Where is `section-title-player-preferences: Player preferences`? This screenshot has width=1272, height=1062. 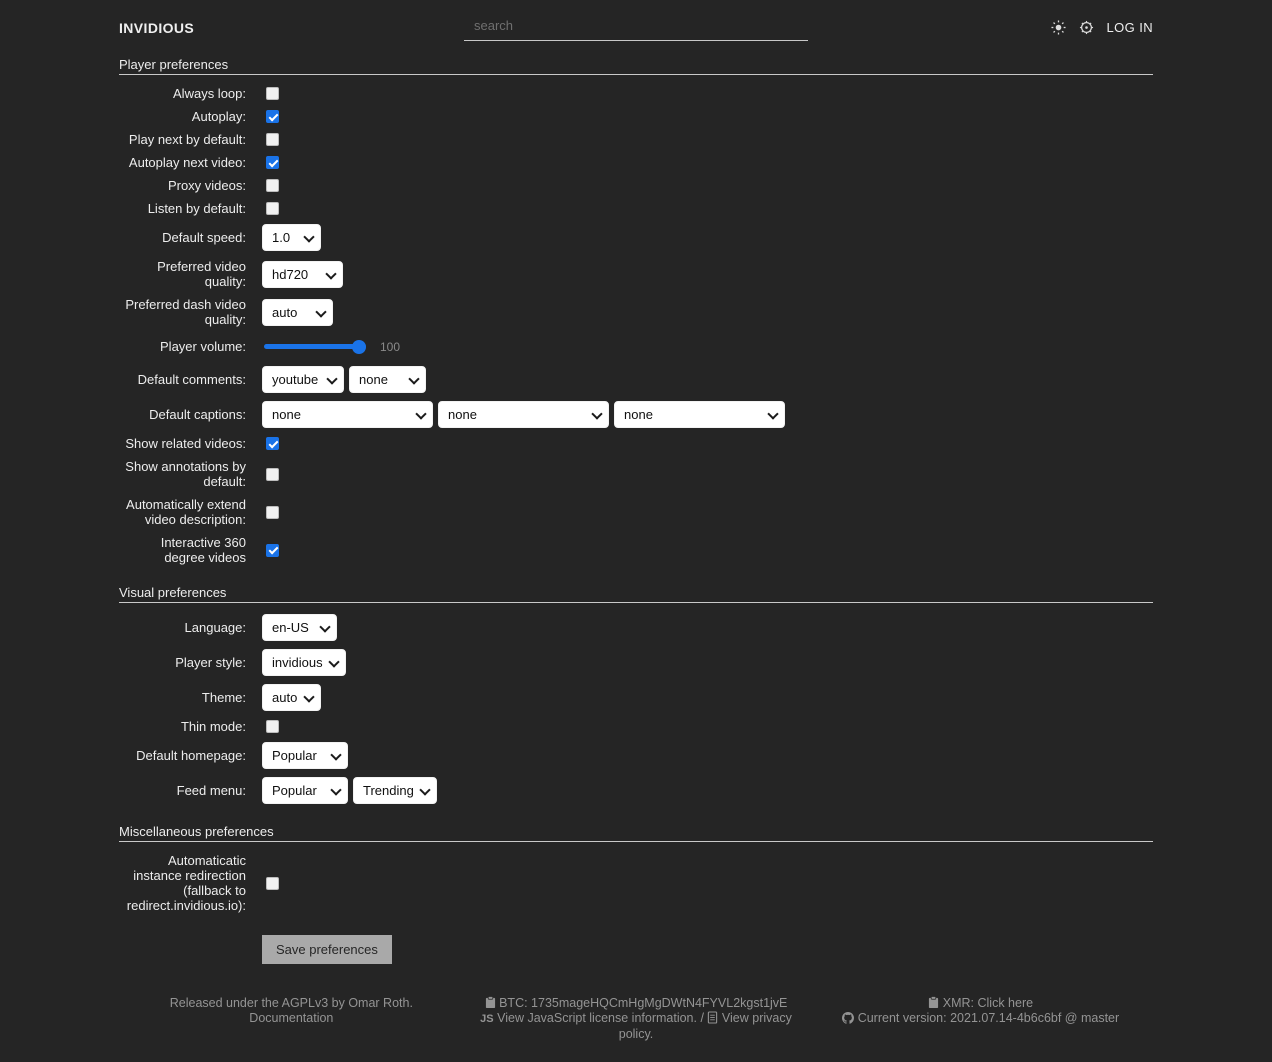
section-title-player-preferences: Player preferences is located at coordinates (174, 64).